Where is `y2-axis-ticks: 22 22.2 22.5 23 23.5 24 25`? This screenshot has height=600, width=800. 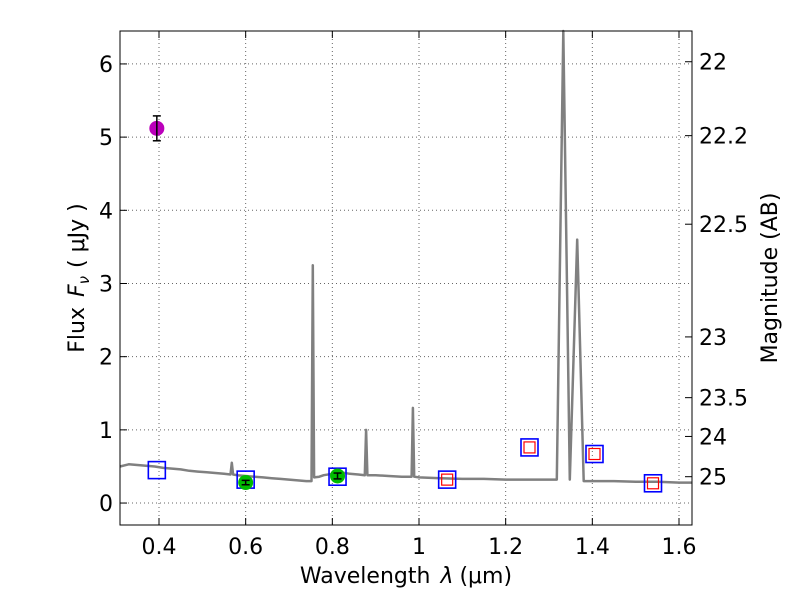 y2-axis-ticks: 22 22.2 22.5 23 23.5 24 25 is located at coordinates (716, 271).